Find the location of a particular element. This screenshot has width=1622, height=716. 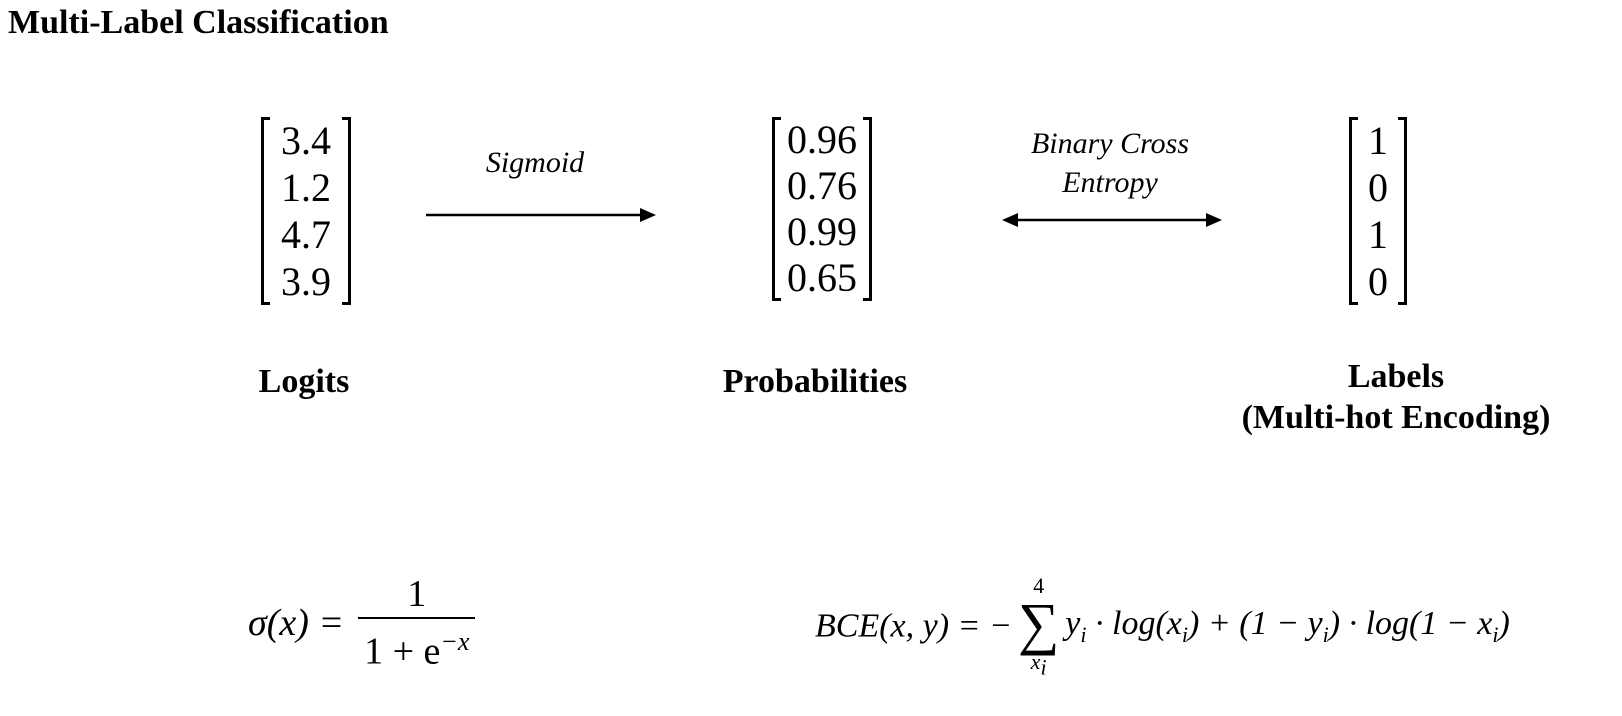

logit-value: 3.9 is located at coordinates (306, 281).